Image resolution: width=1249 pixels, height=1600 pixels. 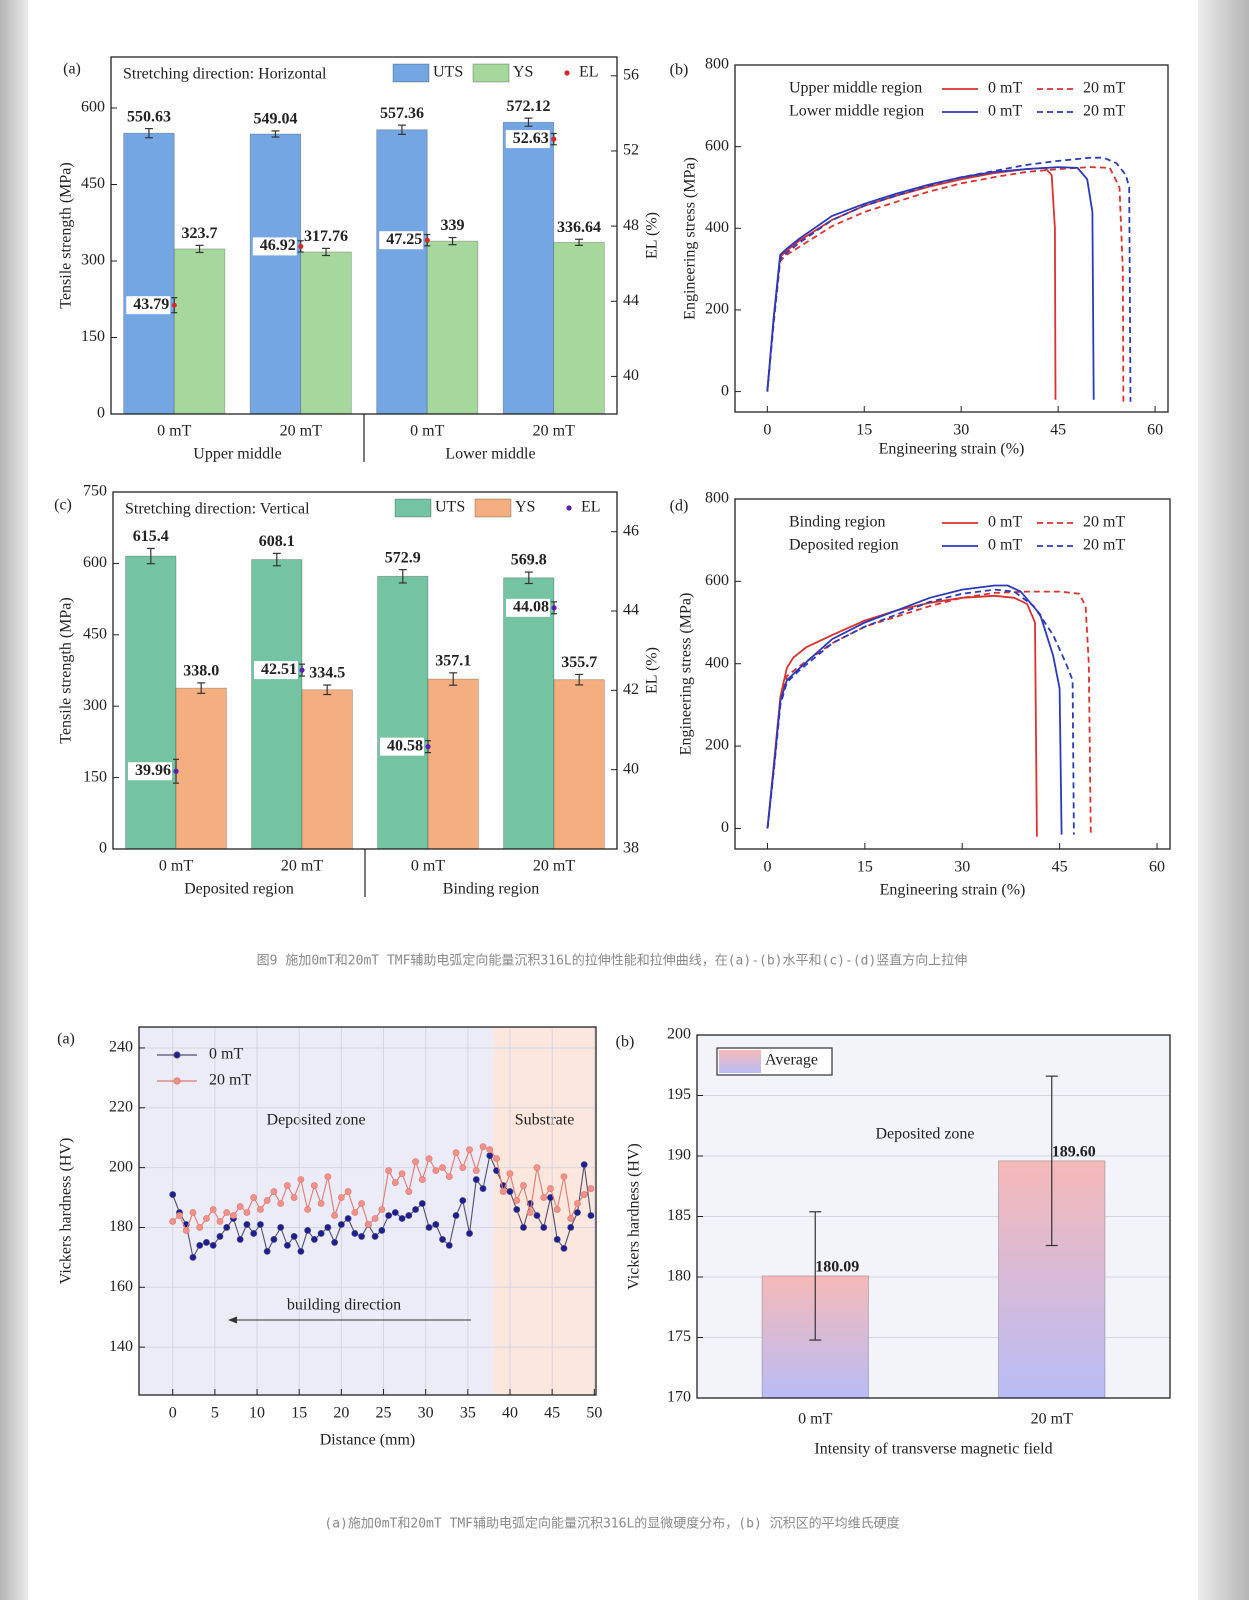 What do you see at coordinates (844, 545) in the screenshot?
I see `legend-group-label: Deposited region` at bounding box center [844, 545].